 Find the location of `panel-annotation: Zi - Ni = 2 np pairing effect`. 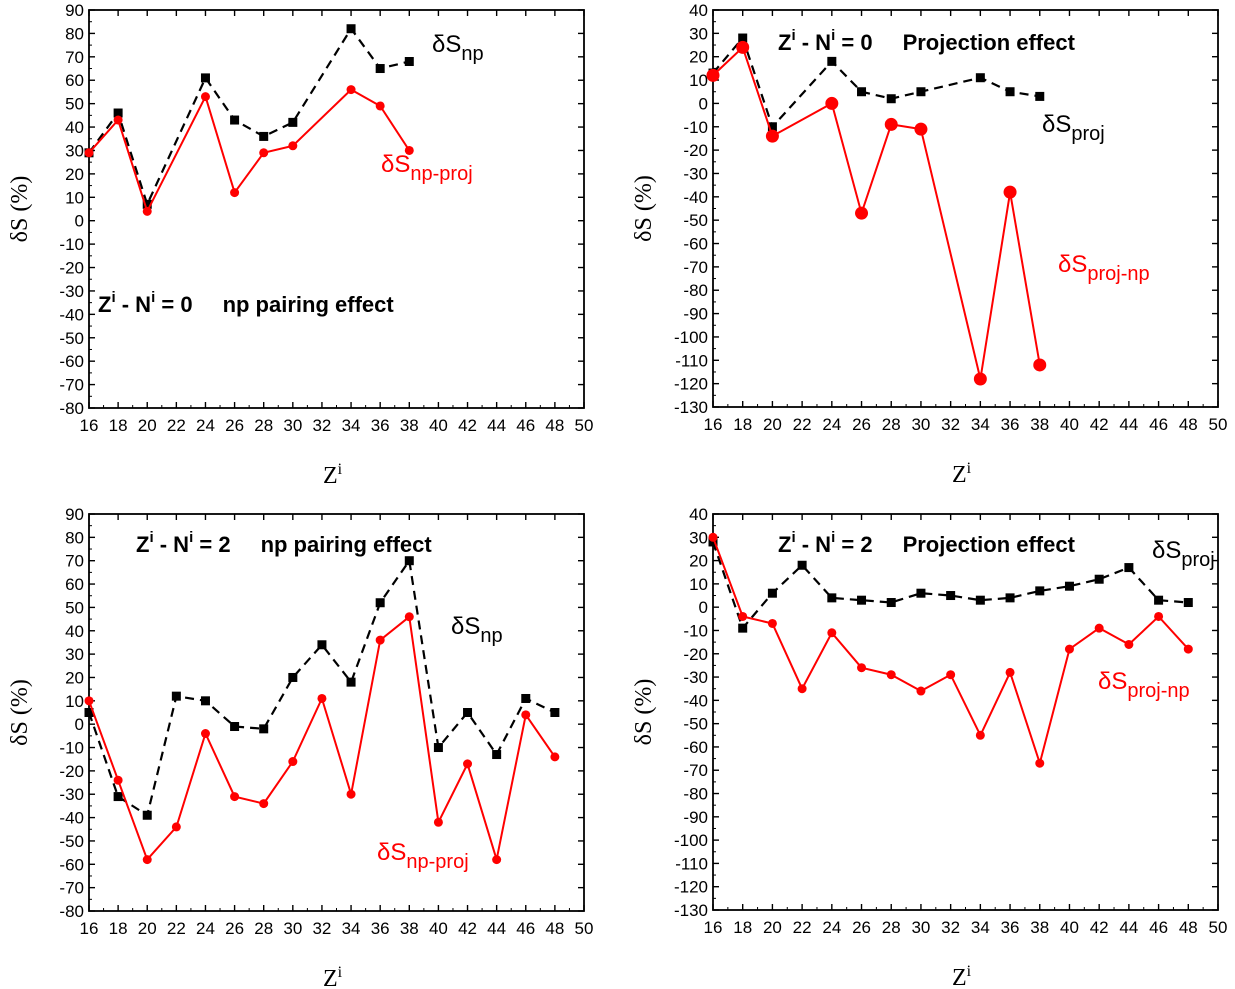

panel-annotation: Zi - Ni = 2 np pairing effect is located at coordinates (284, 543).